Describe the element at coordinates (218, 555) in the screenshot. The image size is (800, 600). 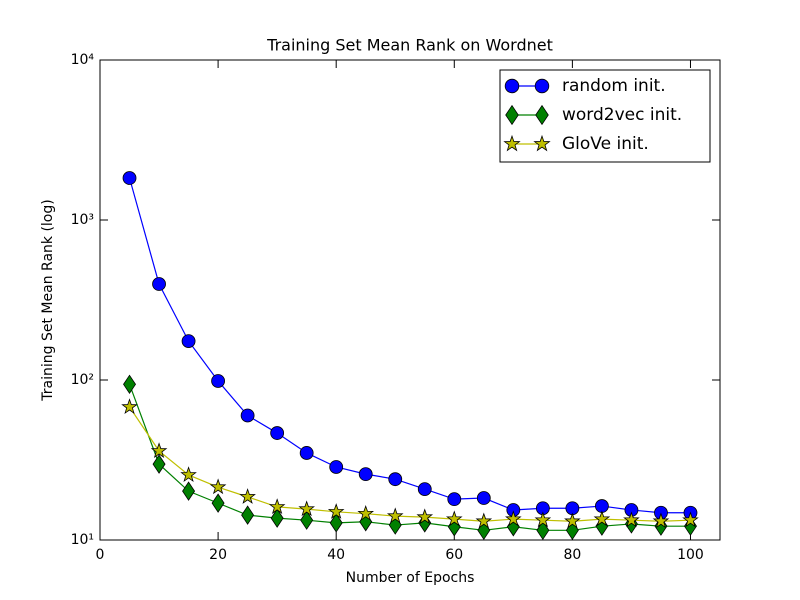
I see `x-tick-label: 20` at that location.